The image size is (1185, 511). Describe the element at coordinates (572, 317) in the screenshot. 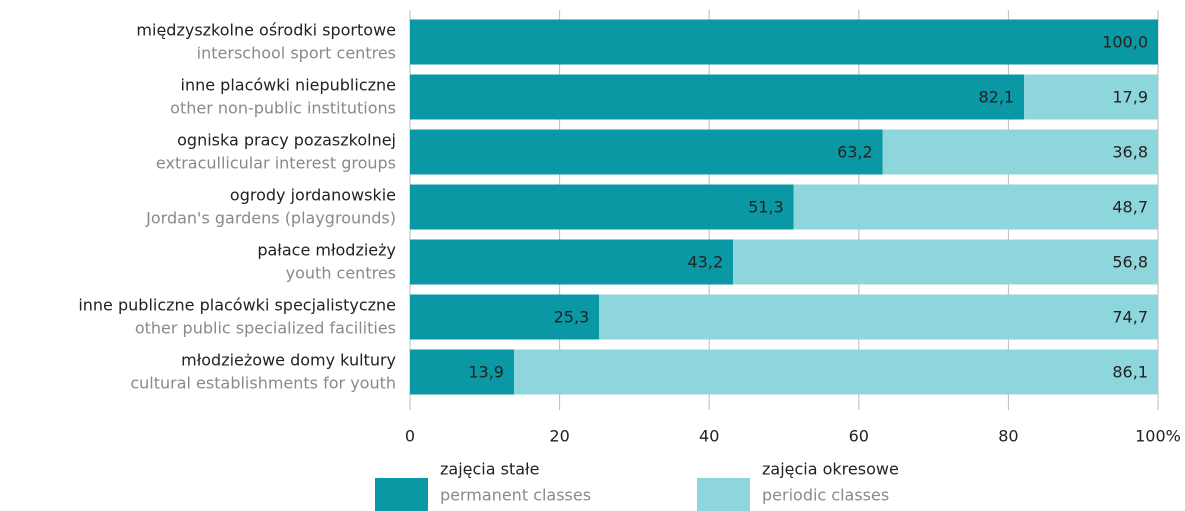

I see `value-label: 25,3` at that location.